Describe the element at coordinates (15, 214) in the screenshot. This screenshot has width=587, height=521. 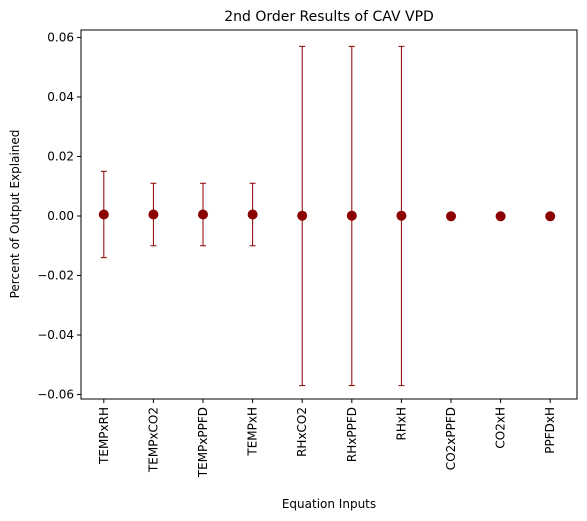
I see `y-axis-label: Percent of Output Explained` at that location.